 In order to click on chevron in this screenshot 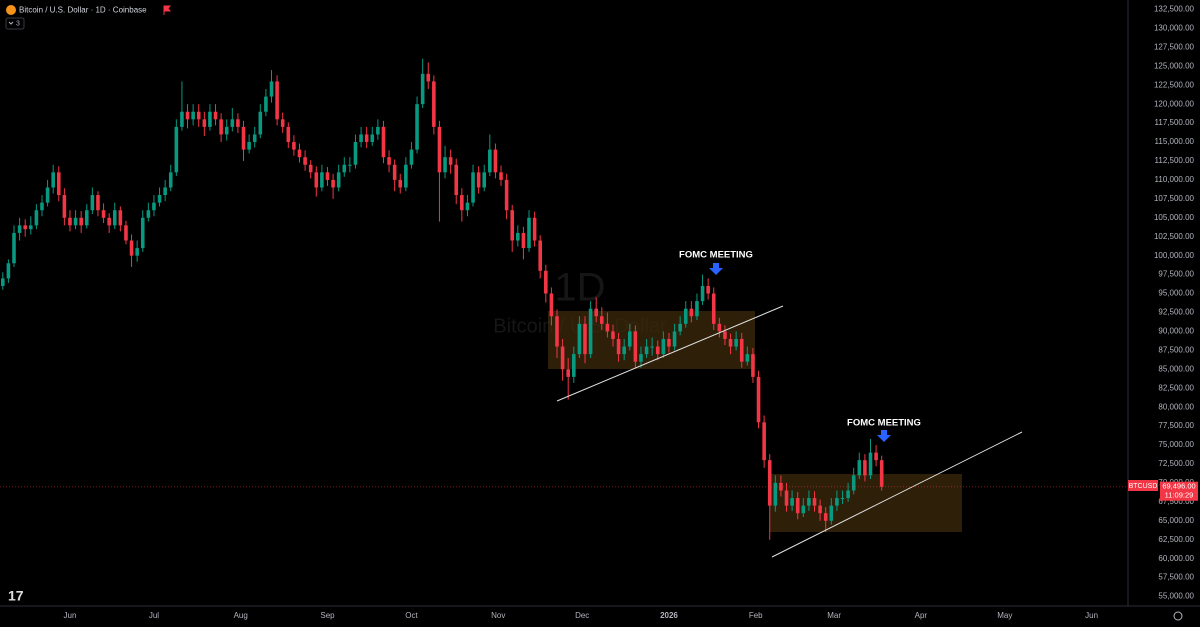, I will do `click(11, 23)`.